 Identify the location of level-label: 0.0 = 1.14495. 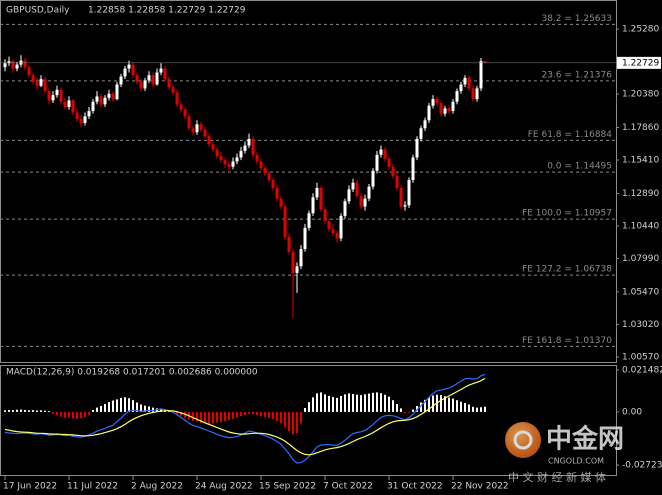
(579, 167).